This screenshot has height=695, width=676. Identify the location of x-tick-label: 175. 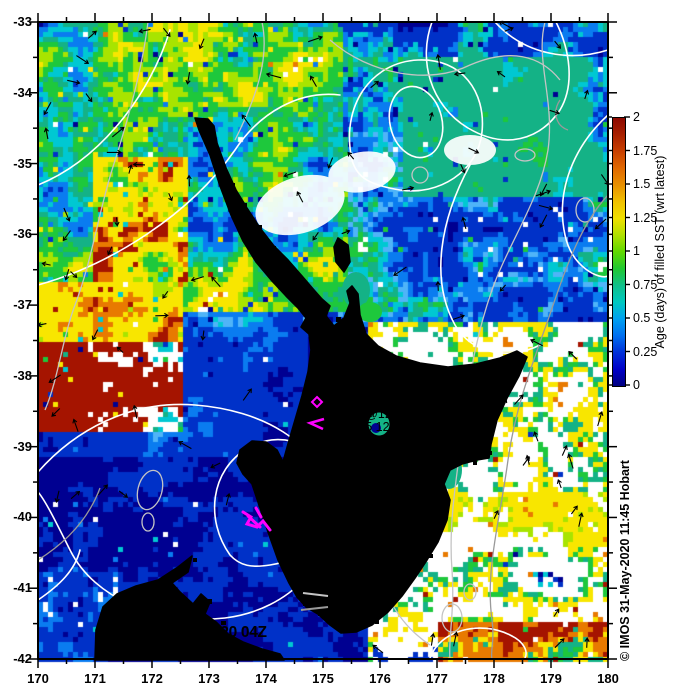
(323, 678).